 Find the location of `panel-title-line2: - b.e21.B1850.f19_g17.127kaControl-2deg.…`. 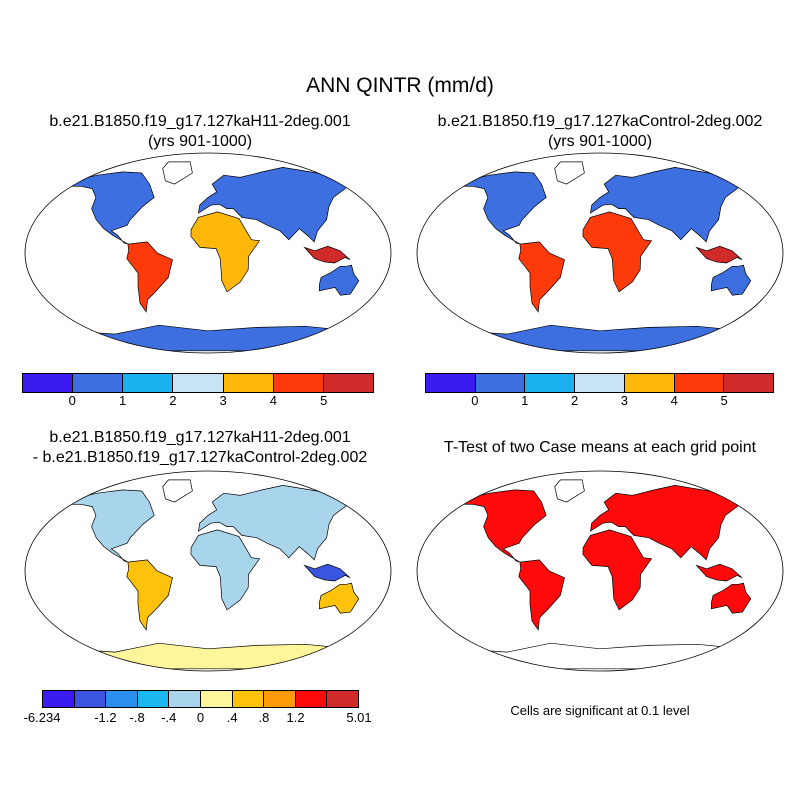

panel-title-line2: - b.e21.B1850.f19_g17.127kaControl-2deg.… is located at coordinates (200, 457).